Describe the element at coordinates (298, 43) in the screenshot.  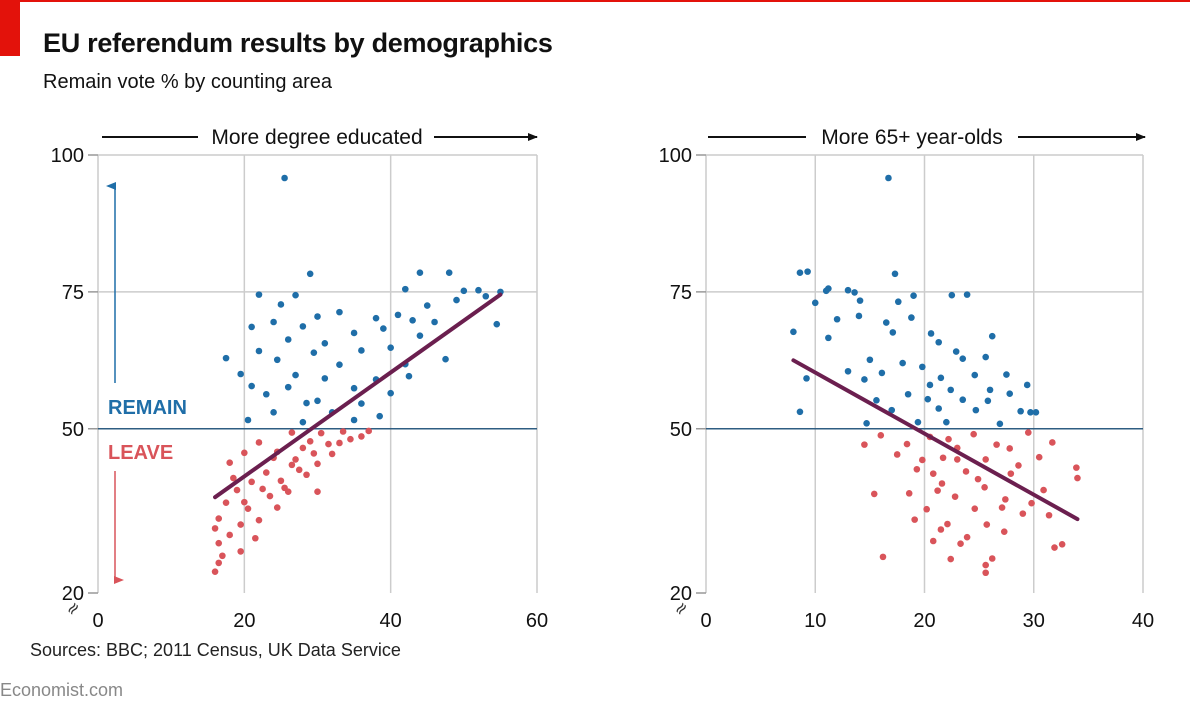
I see `page-title: EU referendum results by demographics` at that location.